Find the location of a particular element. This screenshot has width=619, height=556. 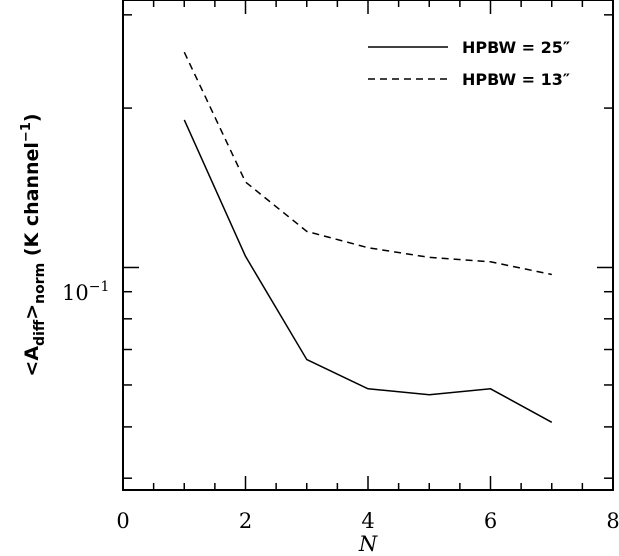

x-axis-label: N is located at coordinates (368, 544).